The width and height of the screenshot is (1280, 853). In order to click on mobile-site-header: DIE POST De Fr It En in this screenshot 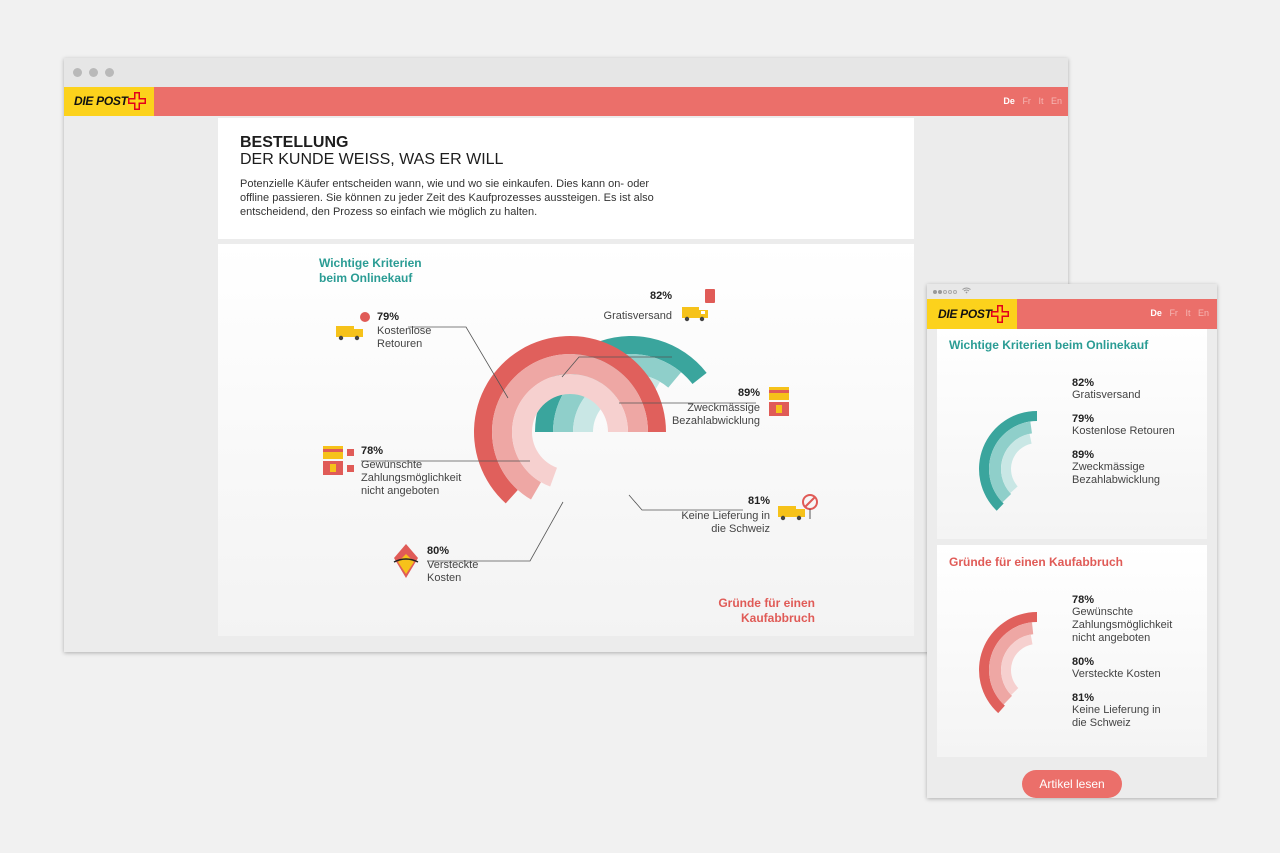, I will do `click(1072, 314)`.